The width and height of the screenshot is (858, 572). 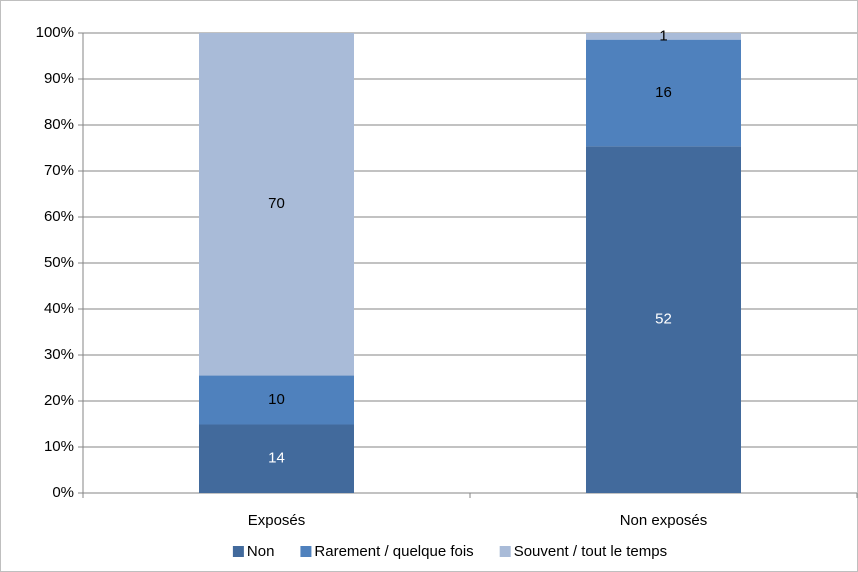 I want to click on y-tick-label: 50%, so click(x=59, y=262).